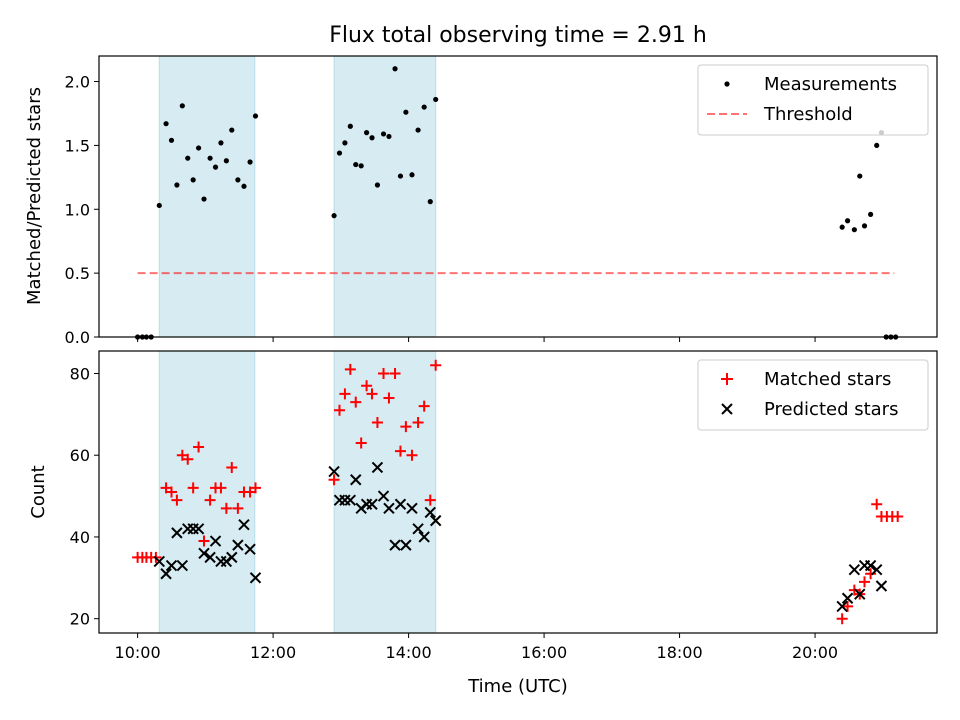  What do you see at coordinates (518, 35) in the screenshot?
I see `chart-title: Flux total observing time = 2.91 h` at bounding box center [518, 35].